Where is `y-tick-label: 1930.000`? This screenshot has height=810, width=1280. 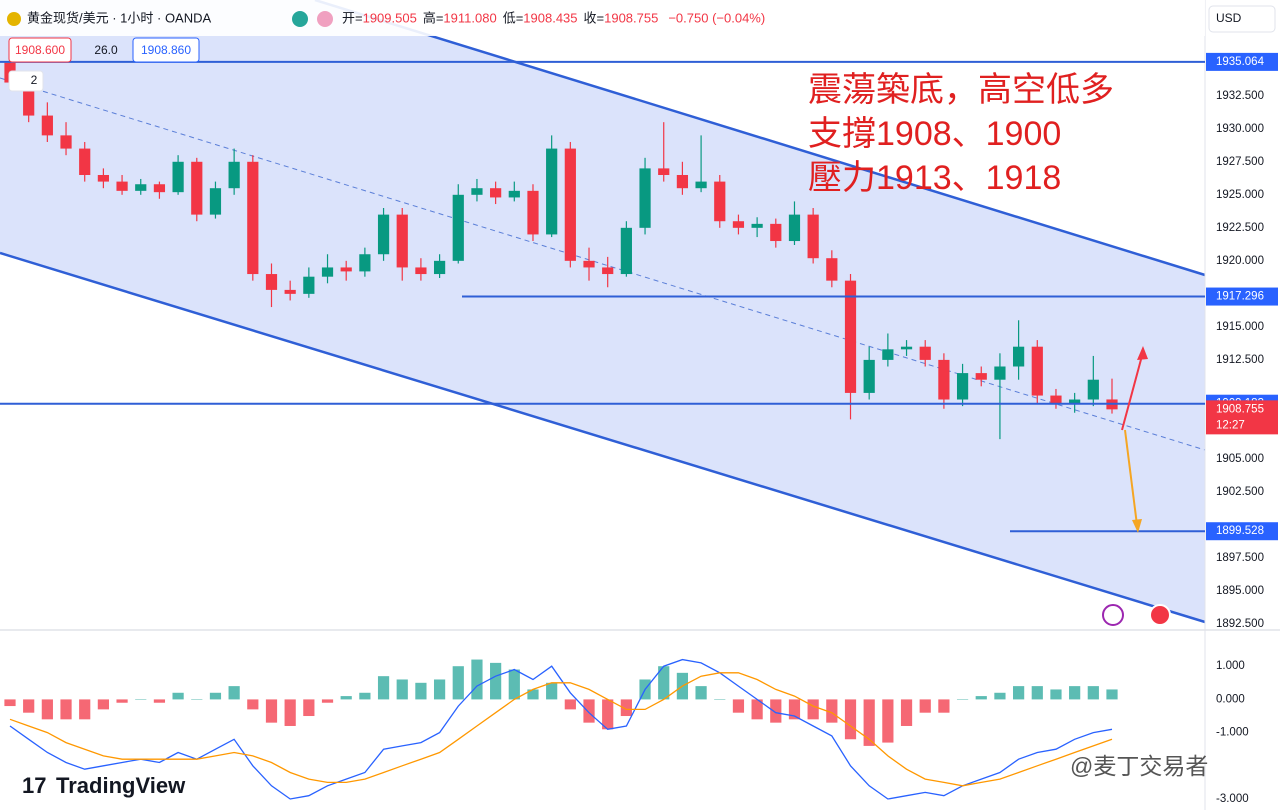
y-tick-label: 1930.000 is located at coordinates (1240, 129).